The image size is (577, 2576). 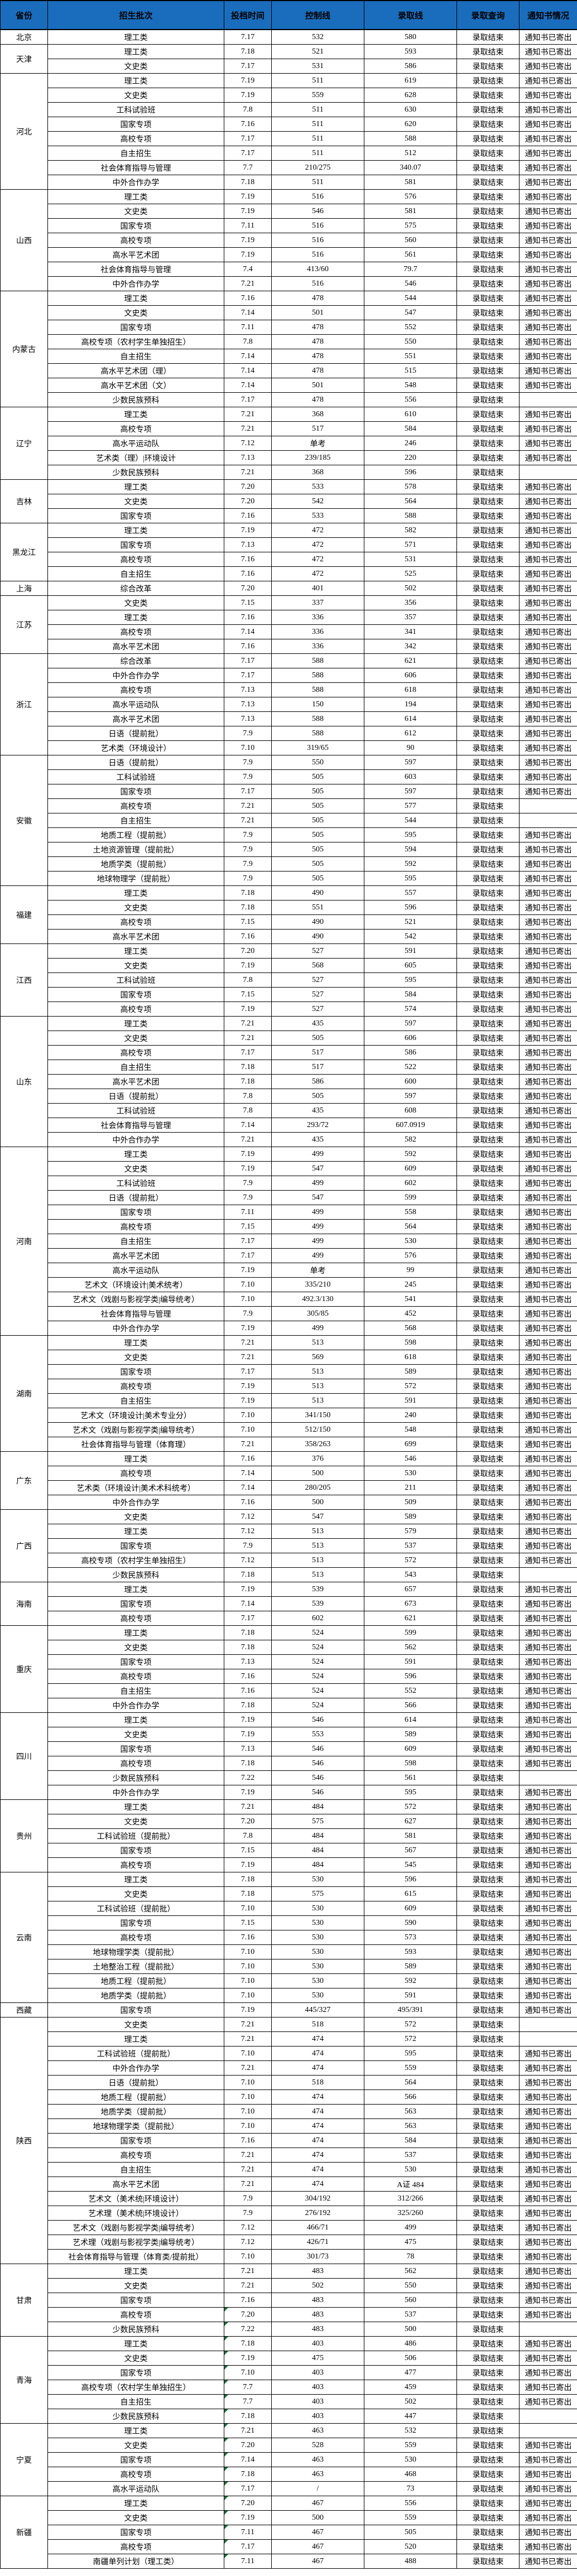 What do you see at coordinates (317, 763) in the screenshot?
I see `control-line-cell: 550` at bounding box center [317, 763].